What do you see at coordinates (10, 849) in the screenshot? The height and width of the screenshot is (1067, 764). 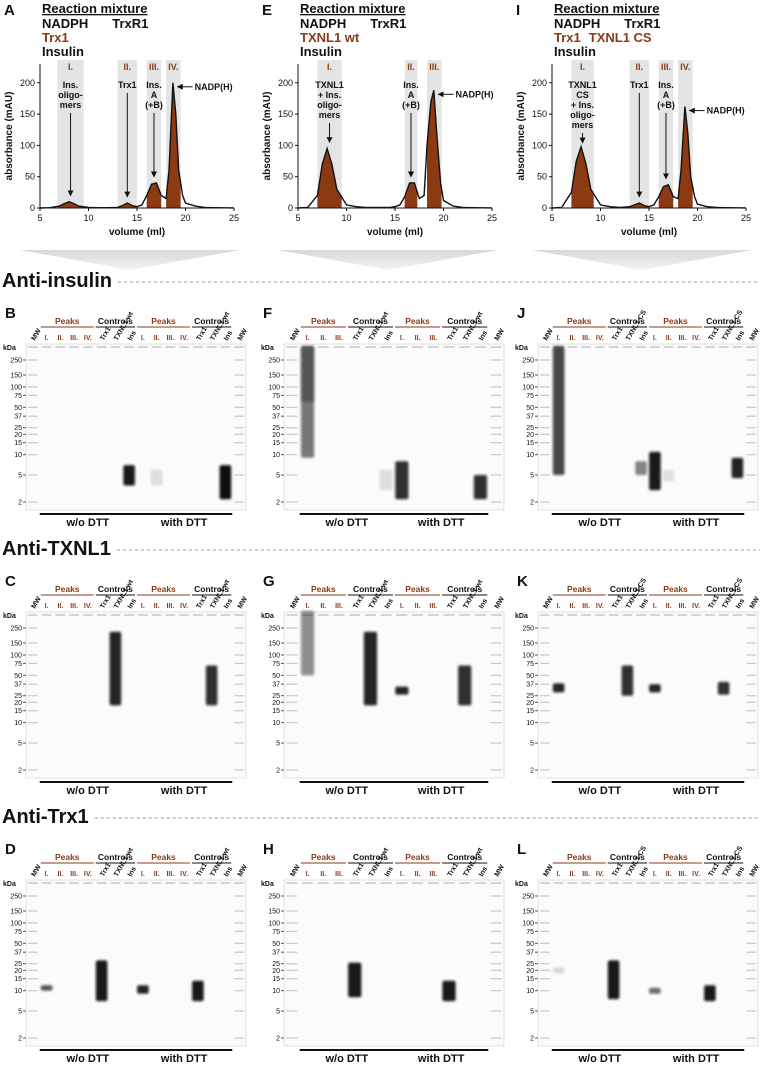 I see `panel-letter: D` at bounding box center [10, 849].